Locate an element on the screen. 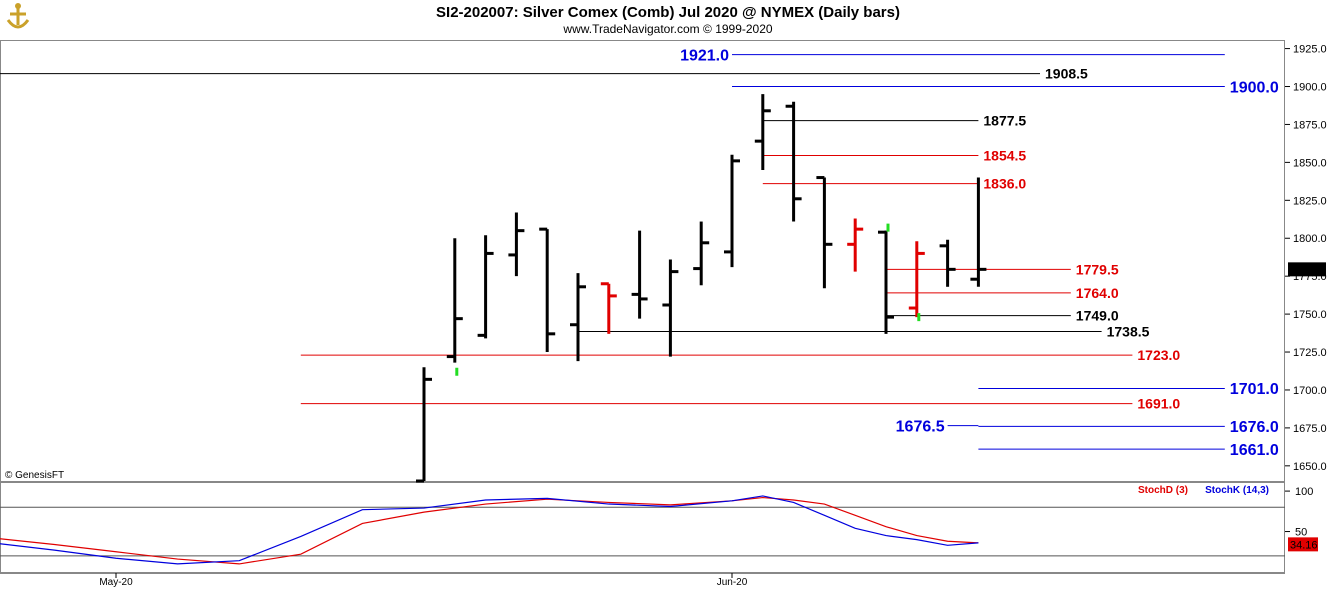  level-label: 1921.0 is located at coordinates (704, 55).